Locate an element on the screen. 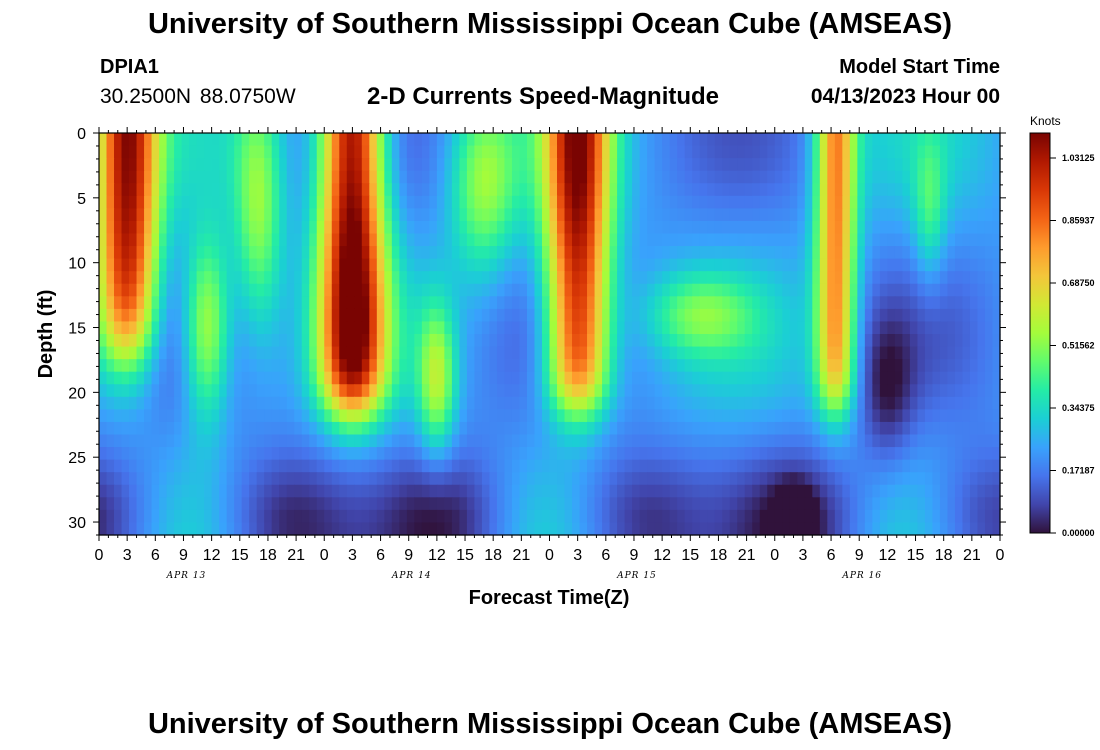 Image resolution: width=1100 pixels, height=750 pixels. colorbar-tick-label: 0.17187 is located at coordinates (1078, 471).